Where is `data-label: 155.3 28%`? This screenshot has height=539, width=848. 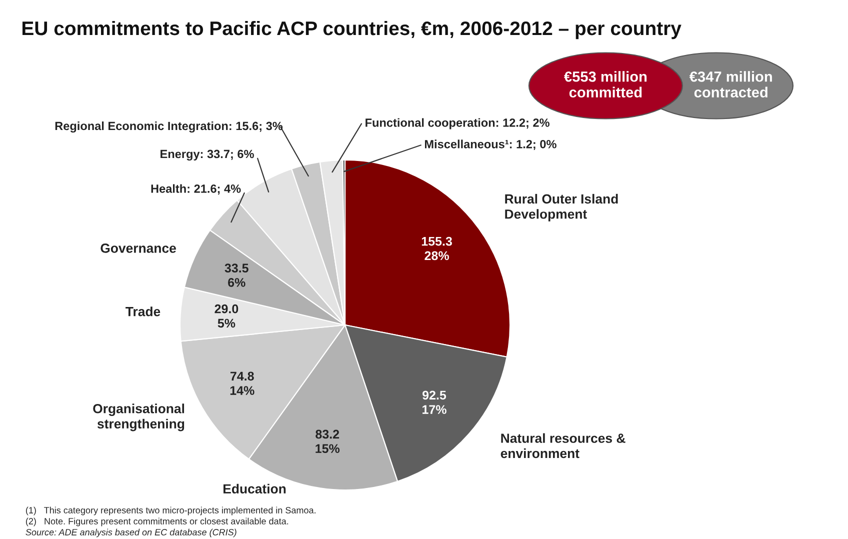
data-label: 155.3 28% is located at coordinates (437, 248).